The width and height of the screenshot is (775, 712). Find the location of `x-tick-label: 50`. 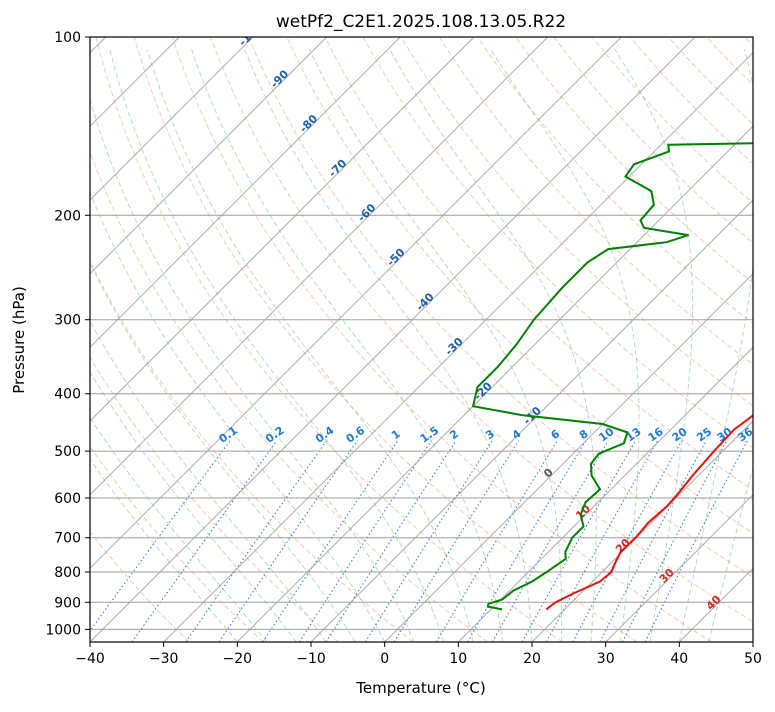

x-tick-label: 50 is located at coordinates (753, 659).